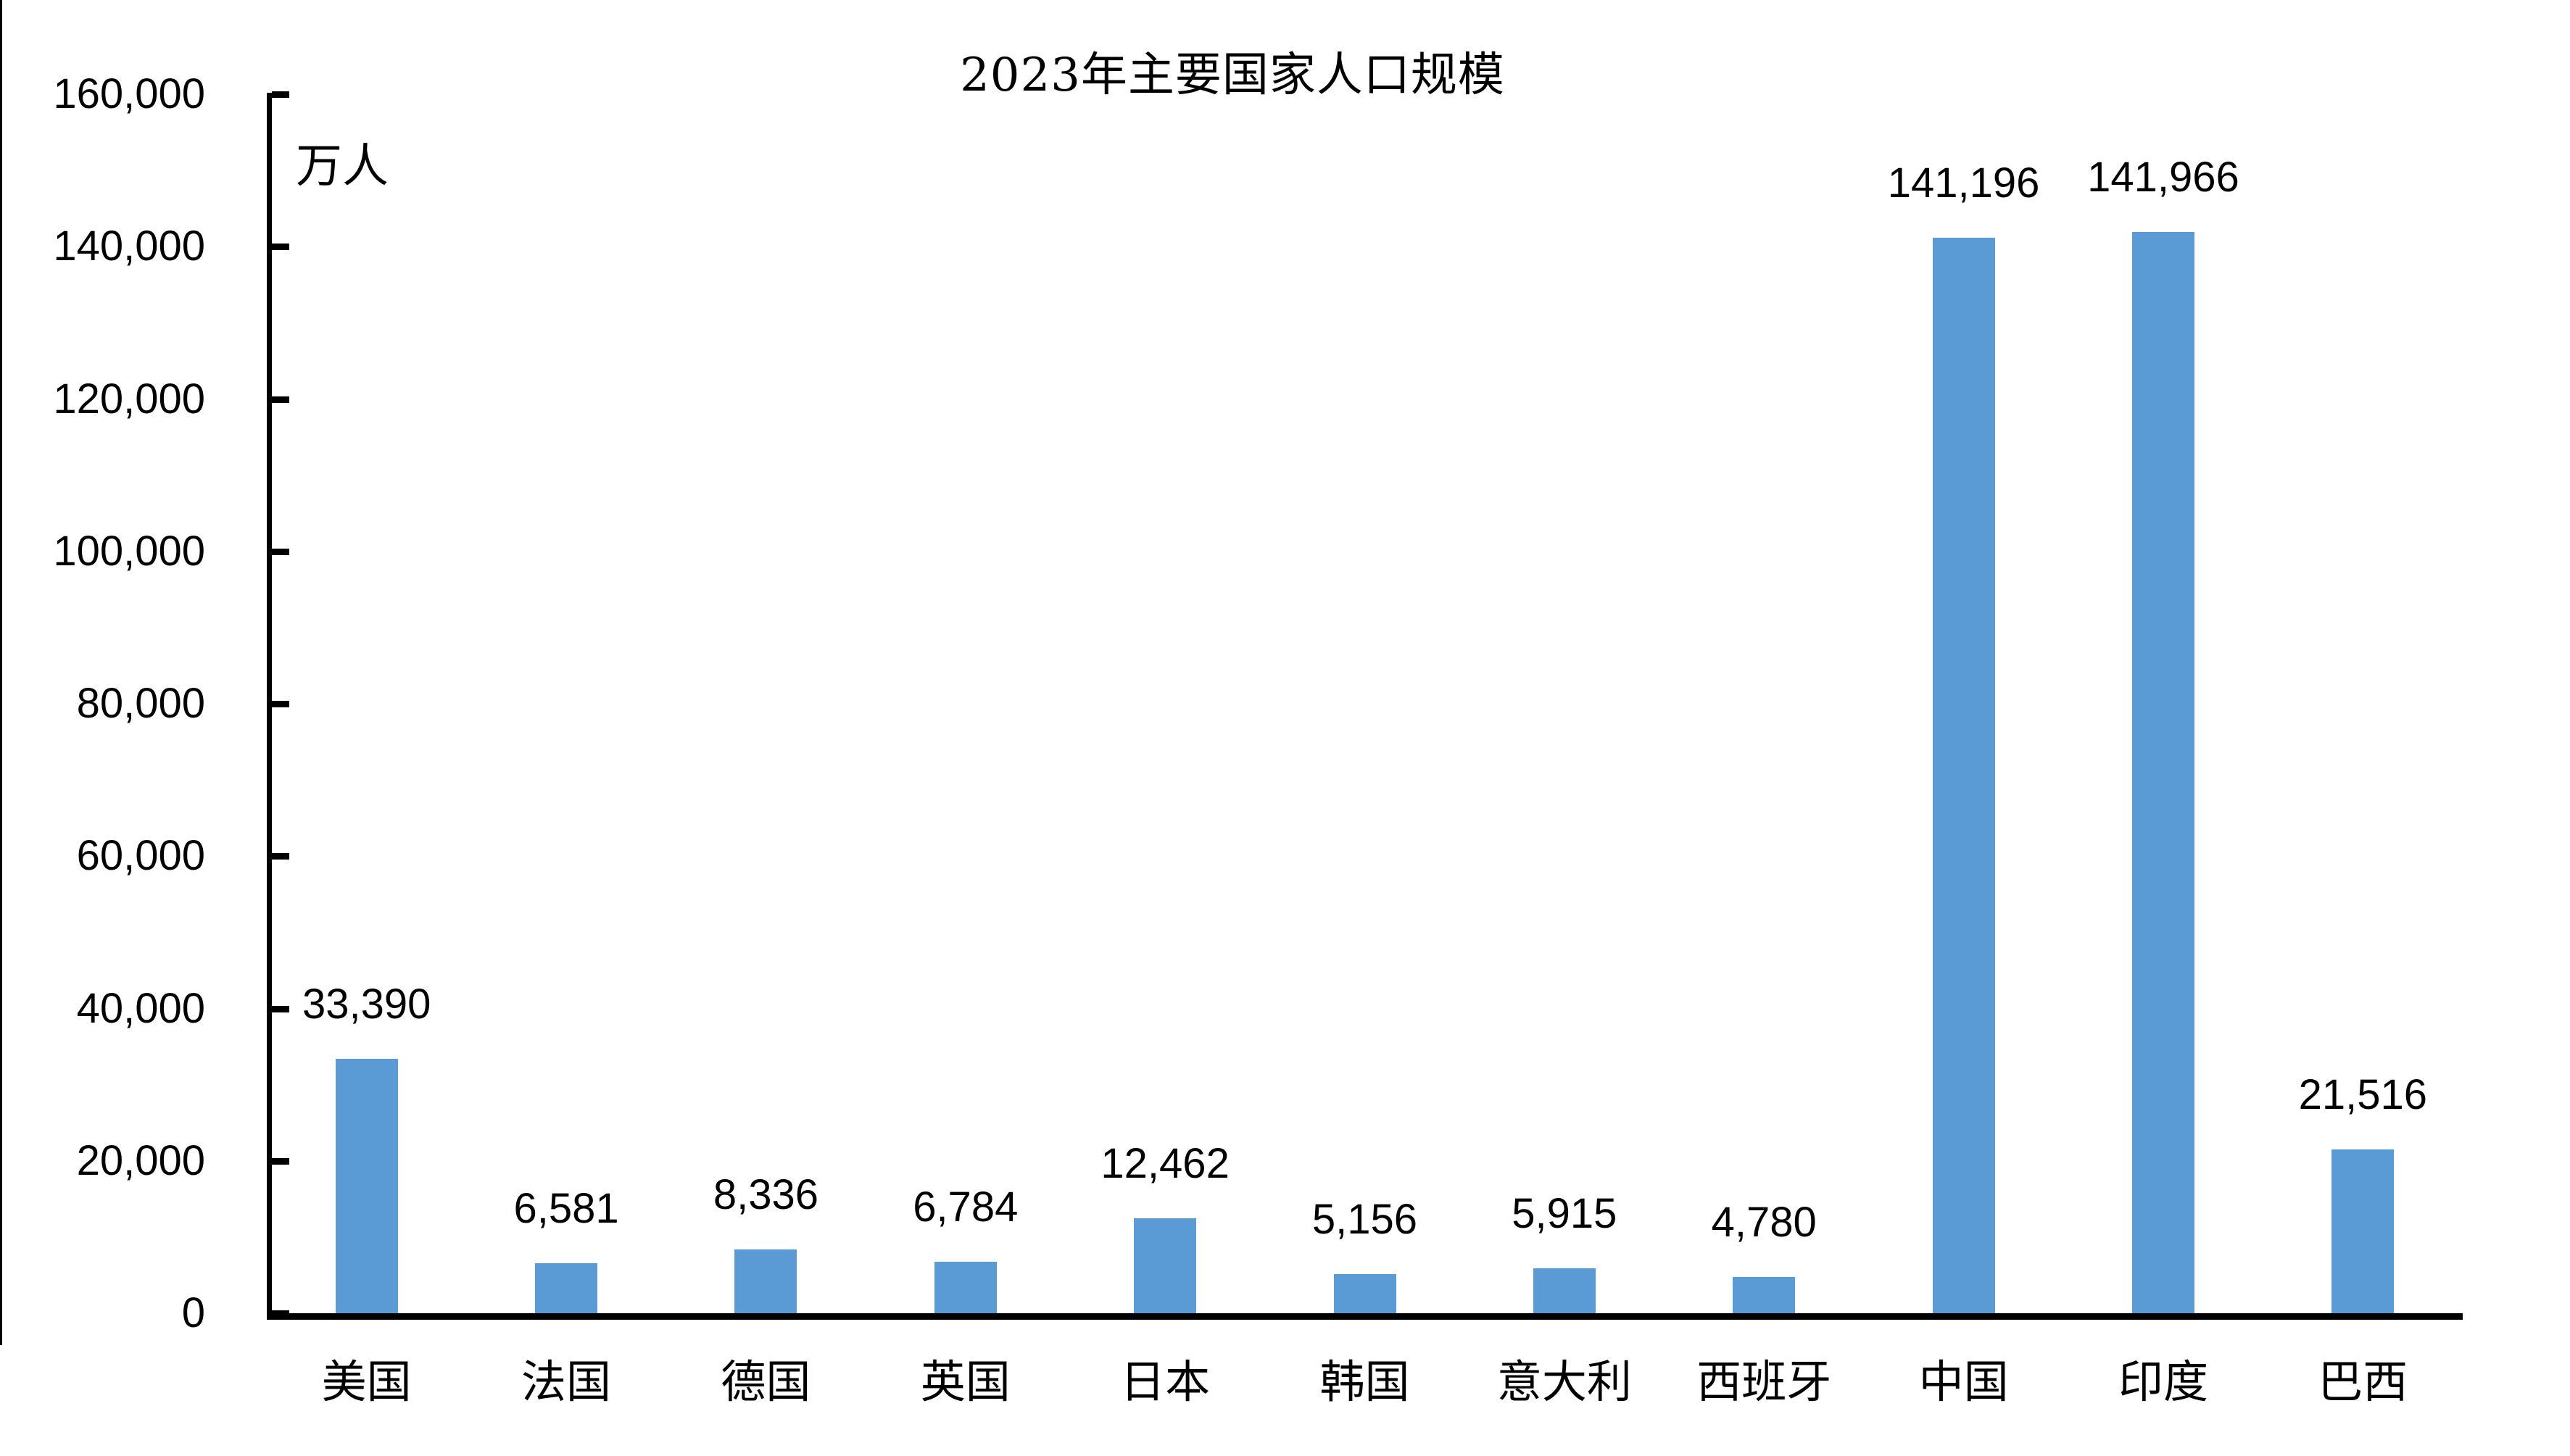  What do you see at coordinates (1165, 1163) in the screenshot?
I see `bar-value-label: 12,462` at bounding box center [1165, 1163].